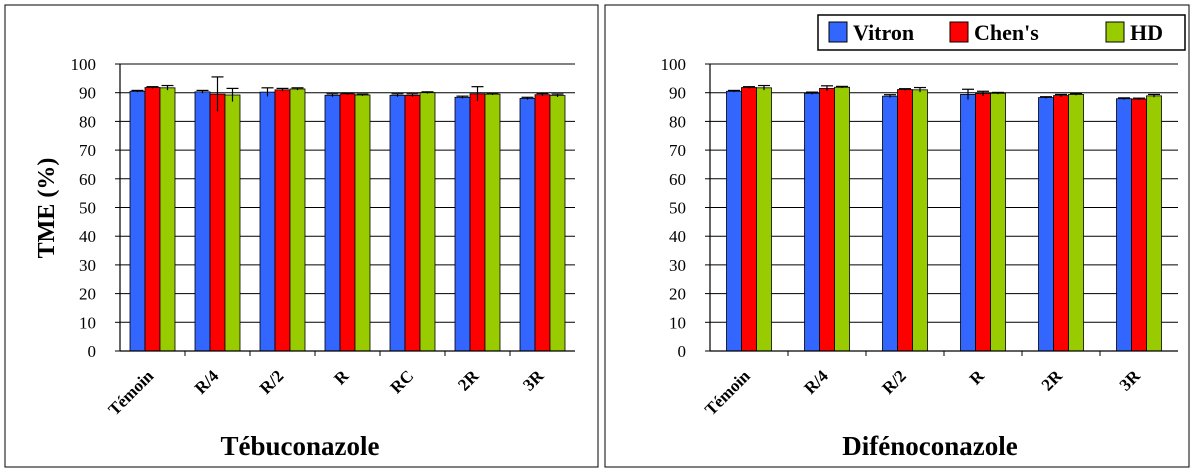 The height and width of the screenshot is (475, 1194). Describe the element at coordinates (1006, 32) in the screenshot. I see `legend-label-chens: Chen's` at that location.